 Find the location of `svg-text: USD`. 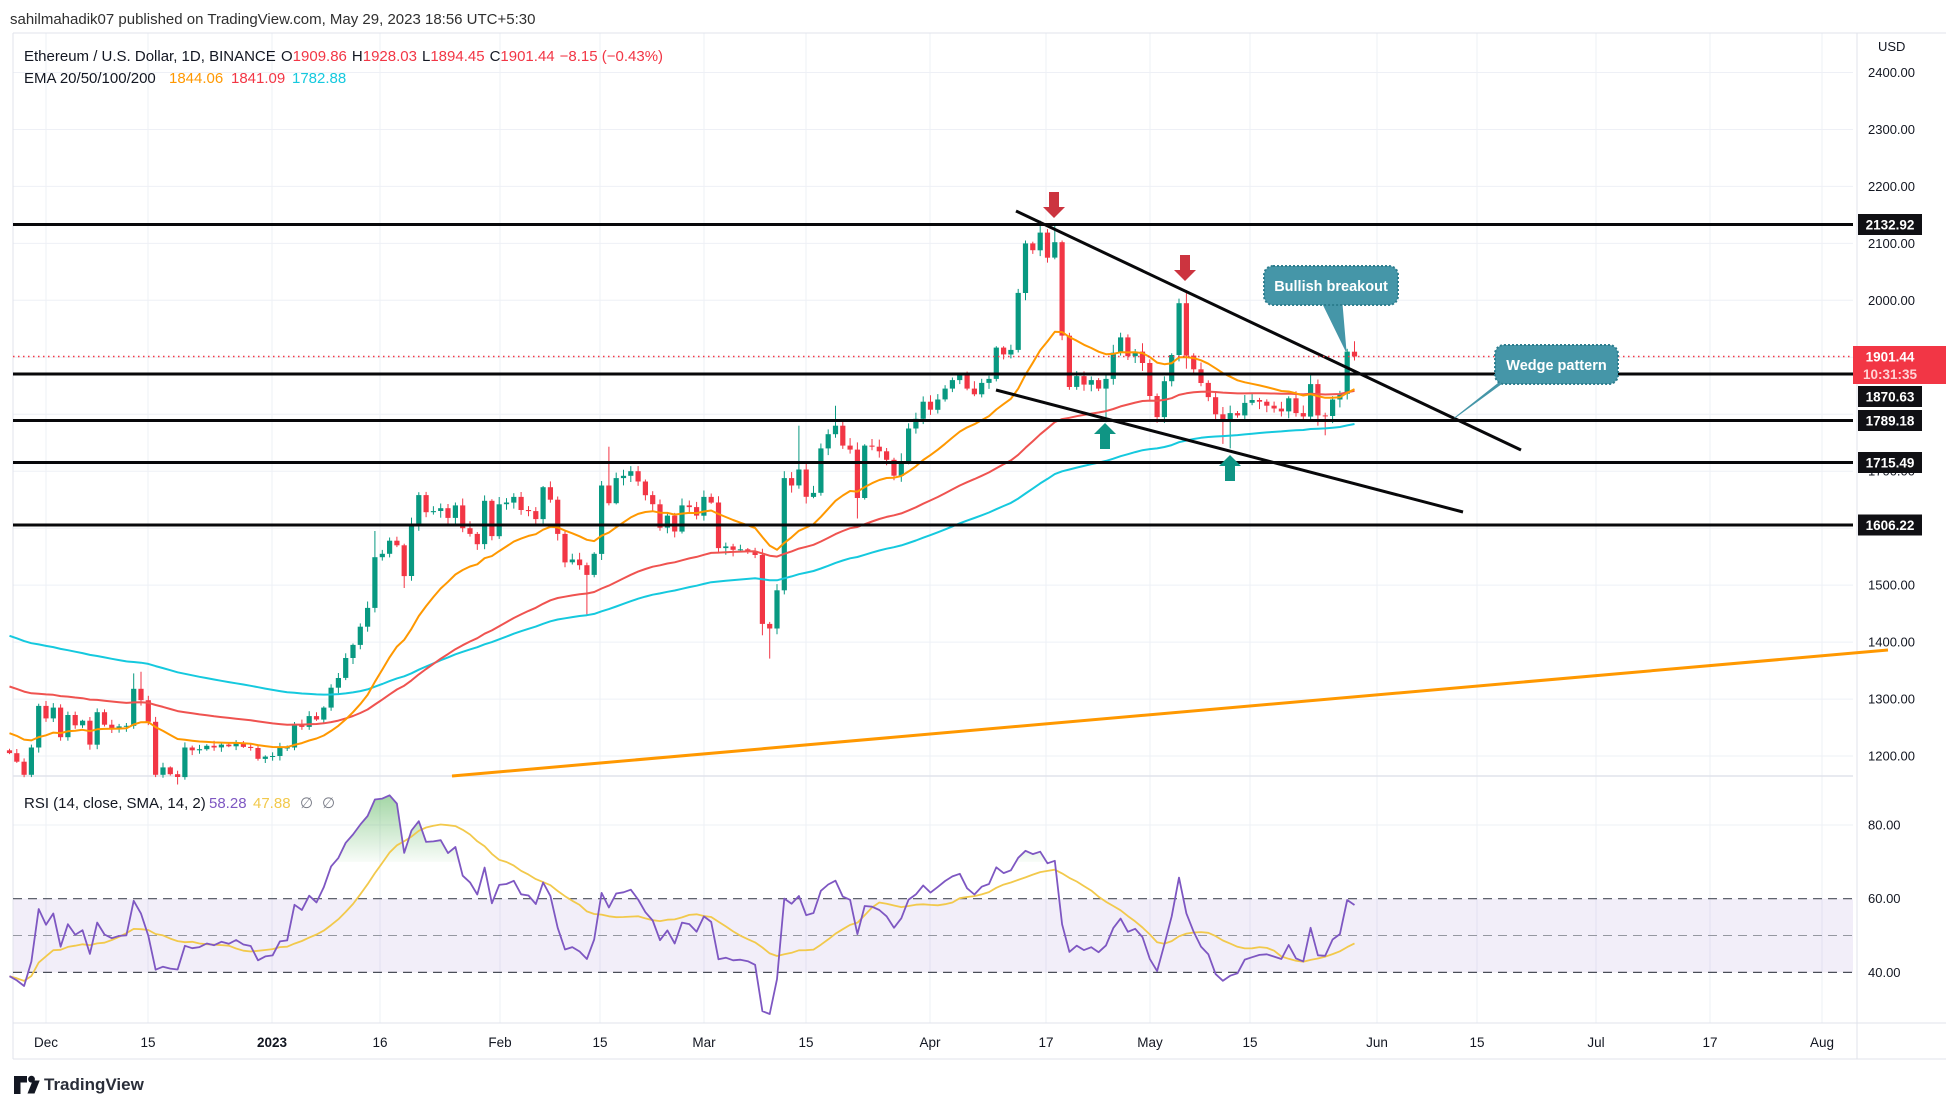

svg-text: USD is located at coordinates (1891, 46).